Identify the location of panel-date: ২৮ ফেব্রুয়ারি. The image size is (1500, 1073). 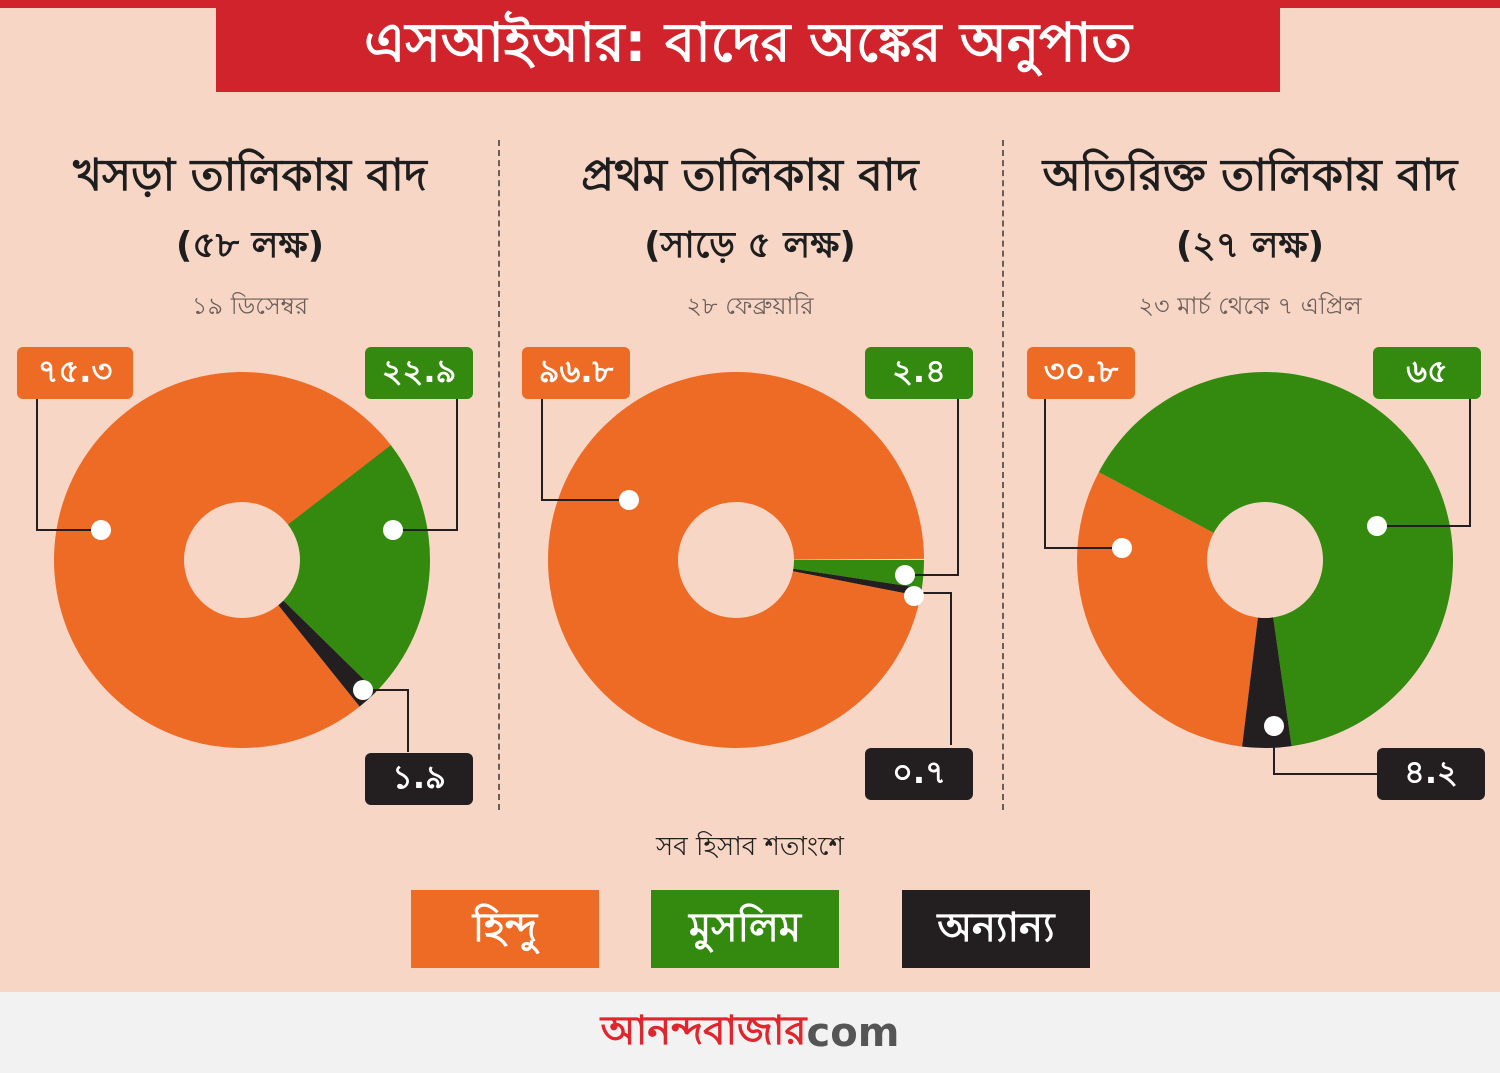
(750, 306).